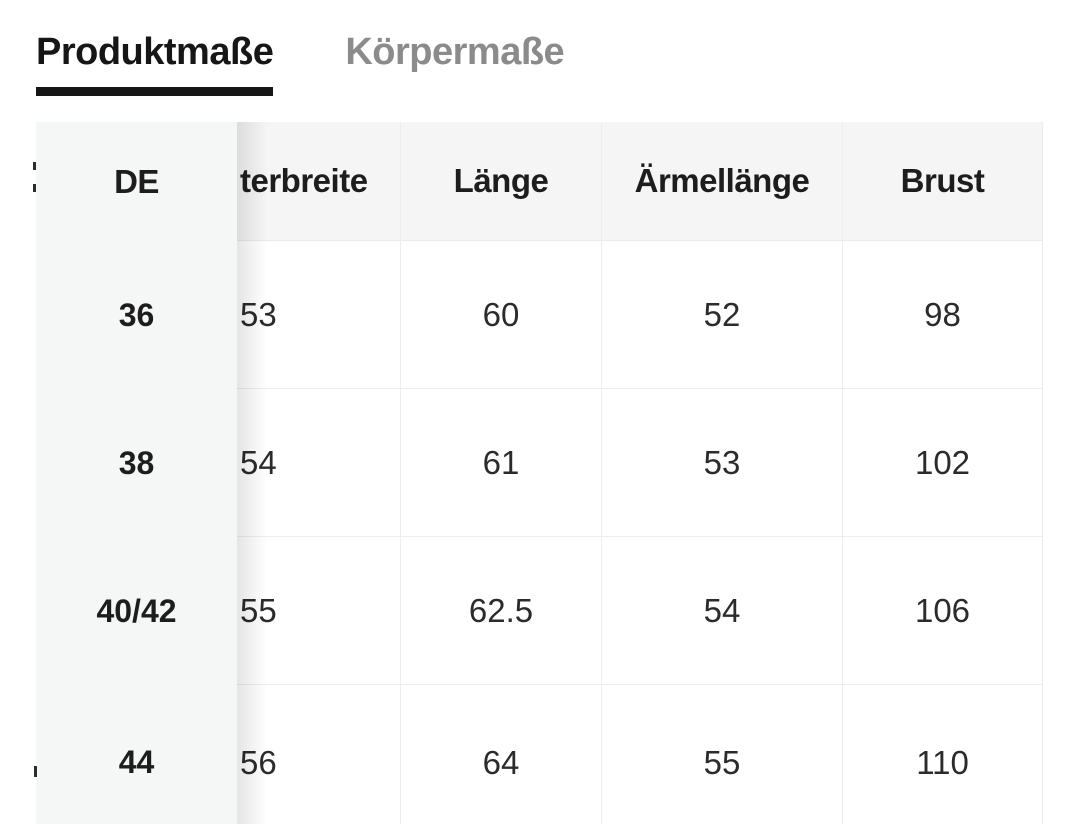 Image resolution: width=1079 pixels, height=824 pixels. I want to click on cell-aermellaenge: 53, so click(722, 463).